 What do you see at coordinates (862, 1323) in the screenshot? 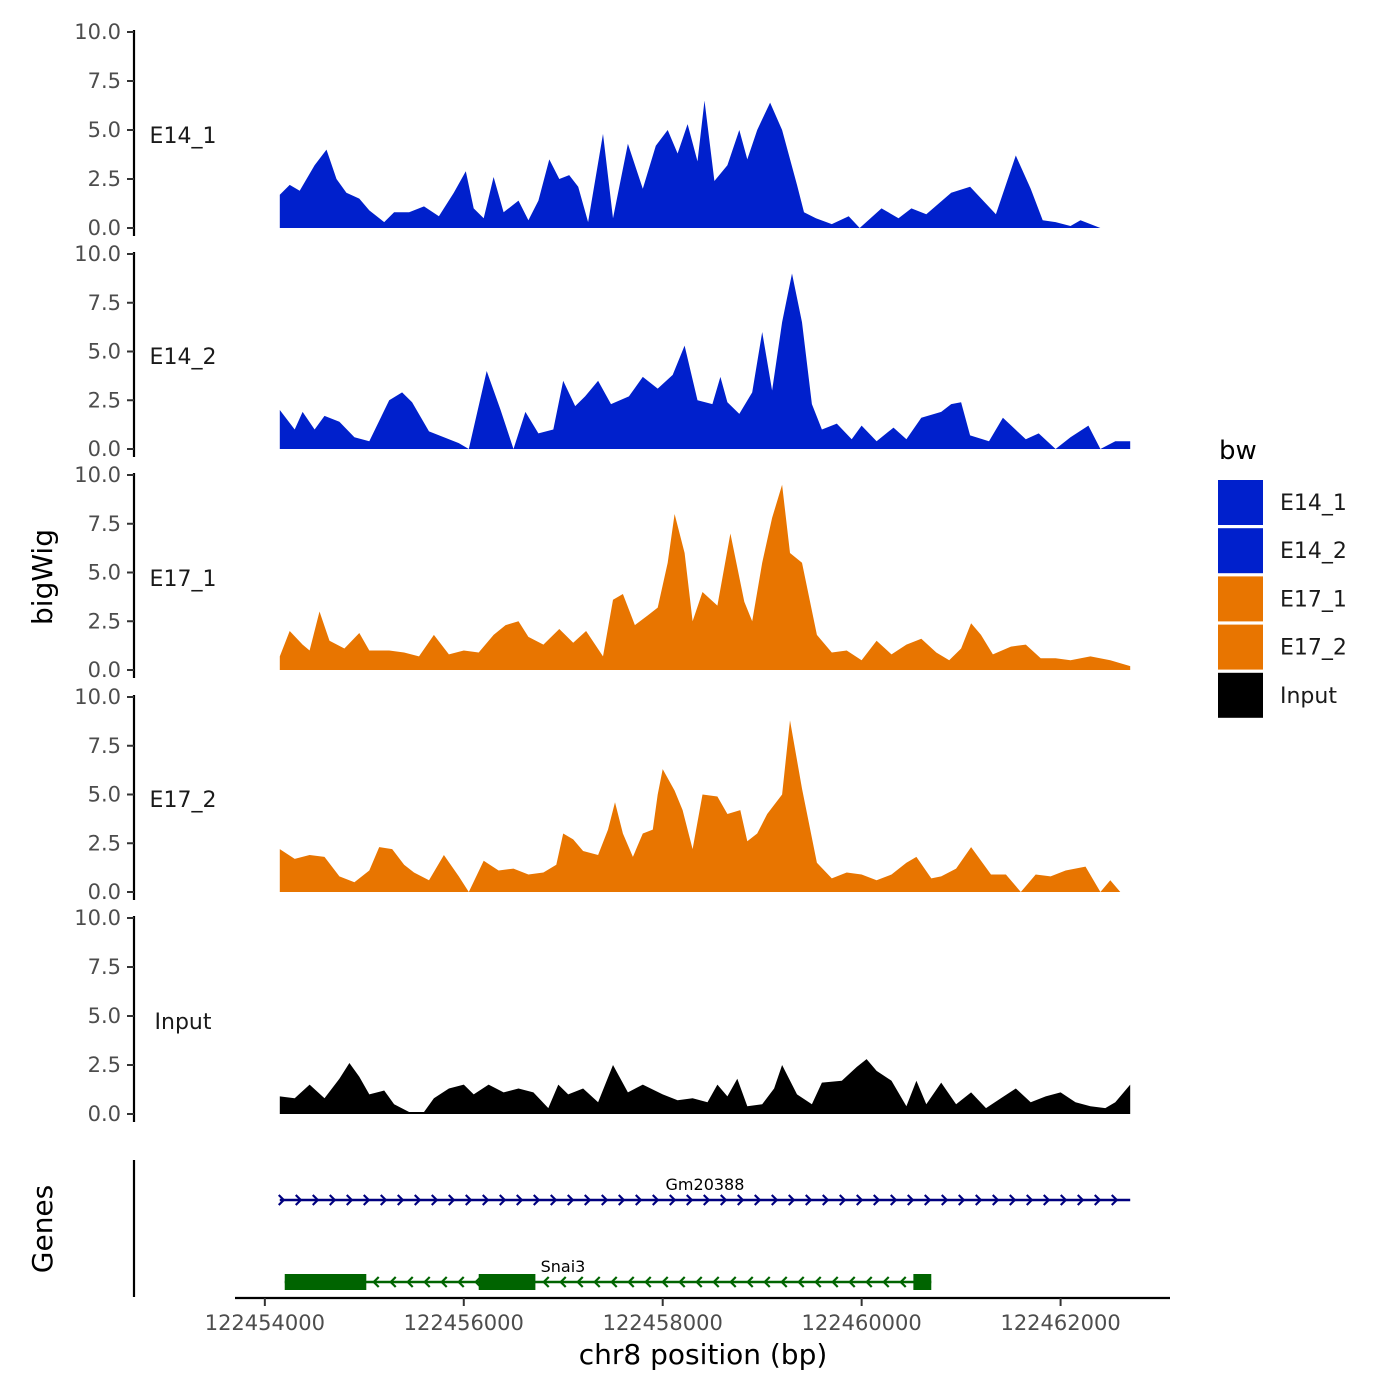
I see `x-tick-label: 122460000` at bounding box center [862, 1323].